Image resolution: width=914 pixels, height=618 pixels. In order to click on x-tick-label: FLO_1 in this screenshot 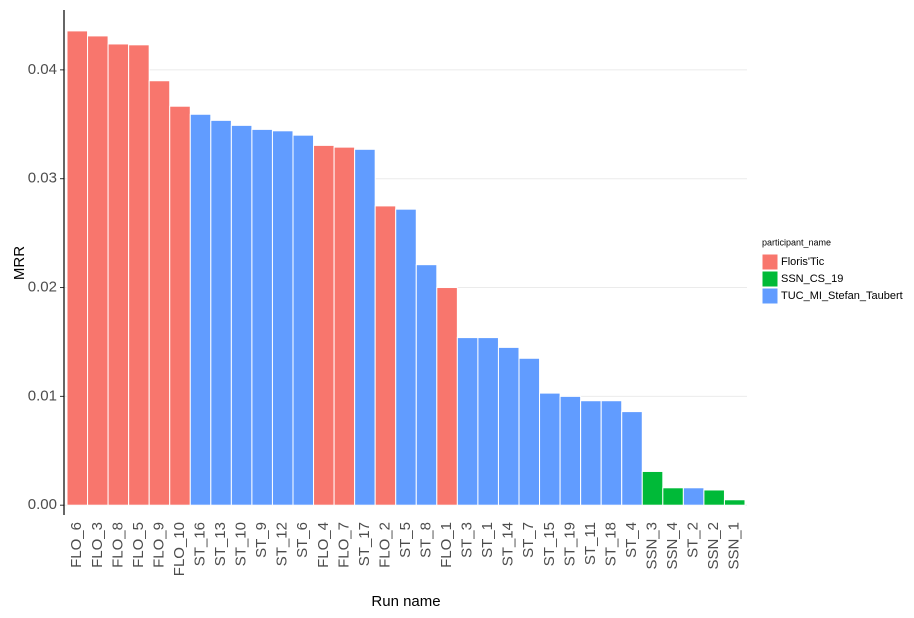, I will do `click(446, 545)`.